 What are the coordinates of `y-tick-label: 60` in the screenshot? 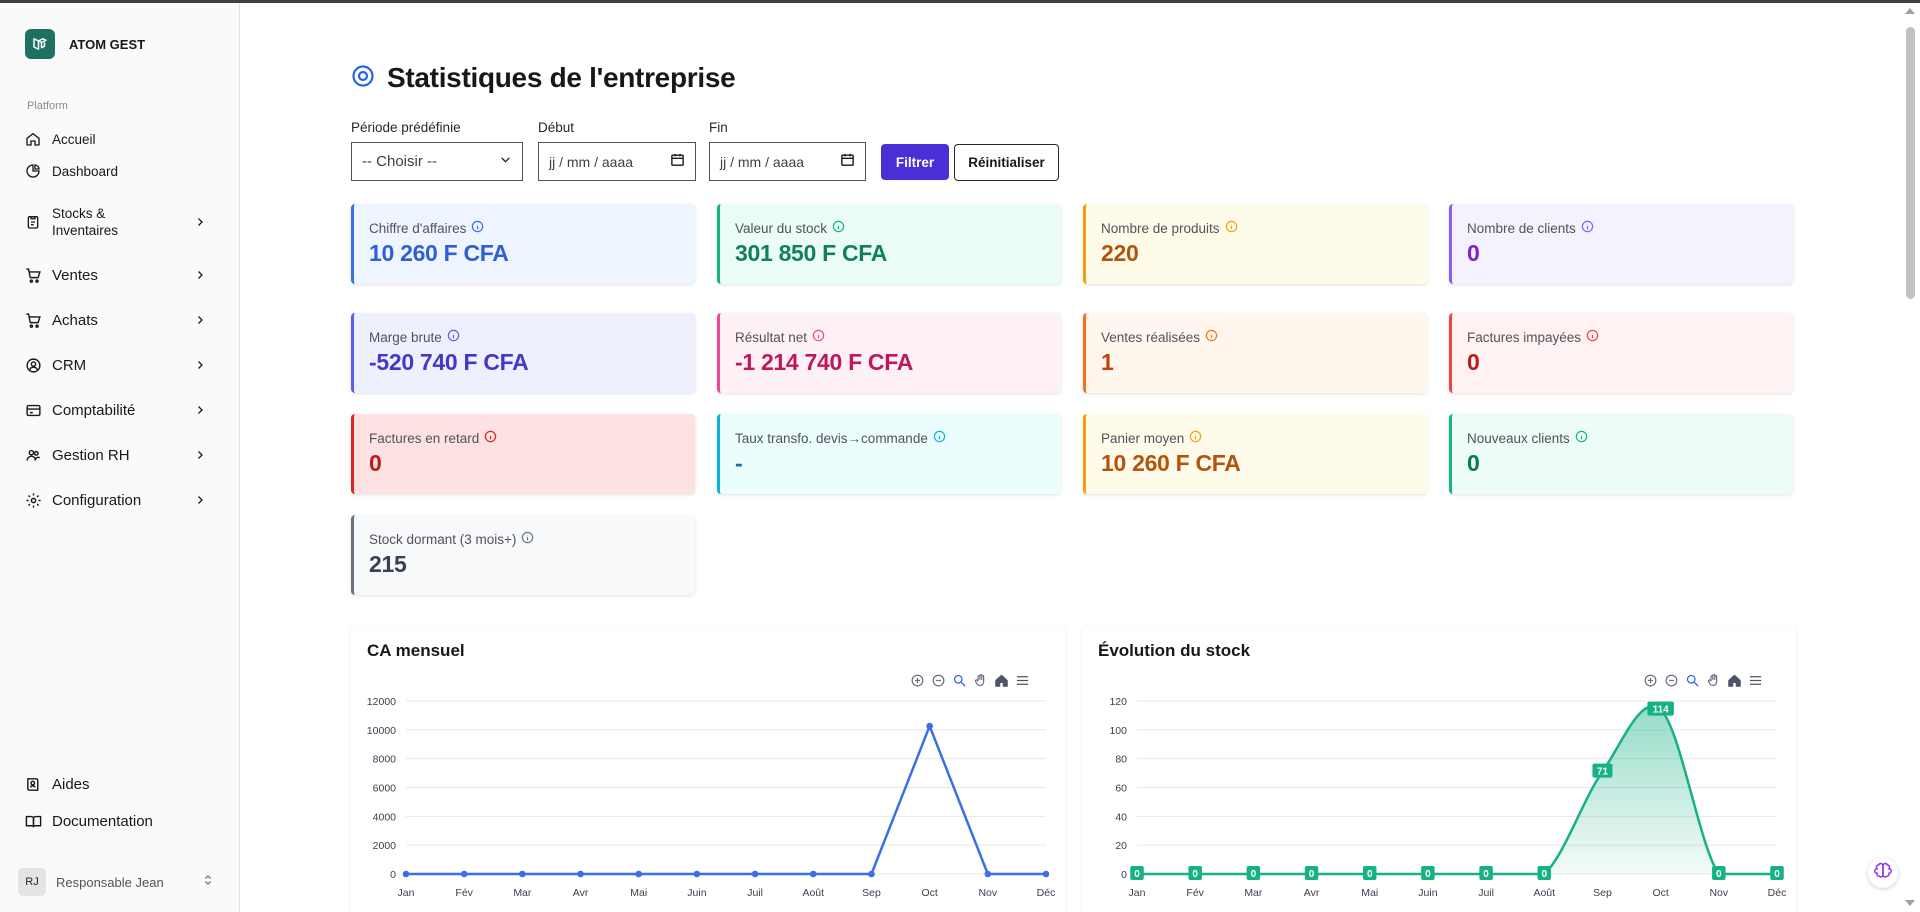 It's located at (1121, 789).